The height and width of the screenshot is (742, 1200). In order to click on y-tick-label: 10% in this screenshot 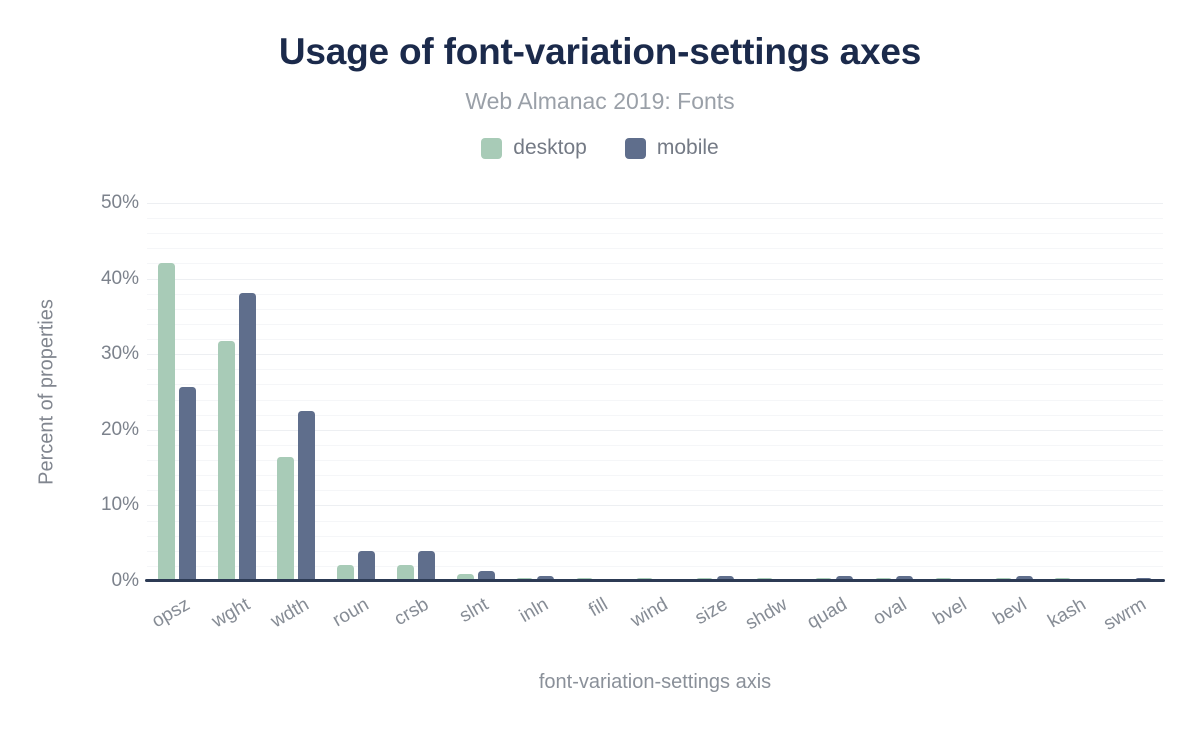, I will do `click(119, 505)`.